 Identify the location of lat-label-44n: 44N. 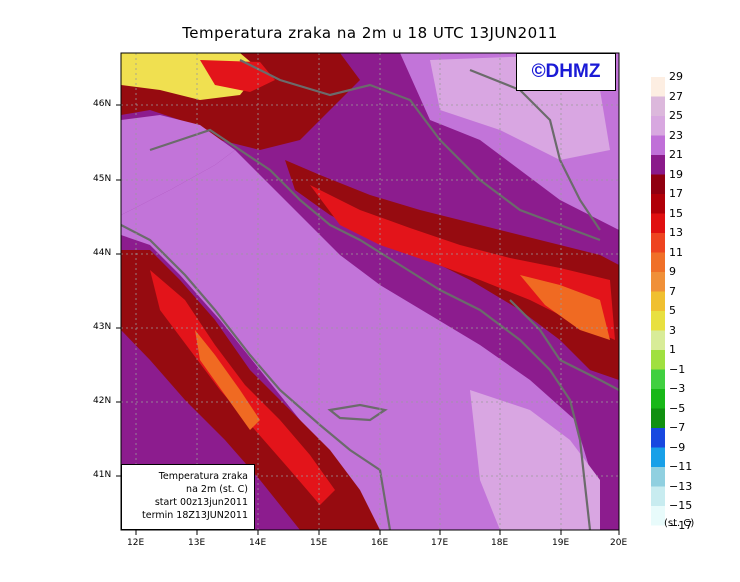
(102, 253).